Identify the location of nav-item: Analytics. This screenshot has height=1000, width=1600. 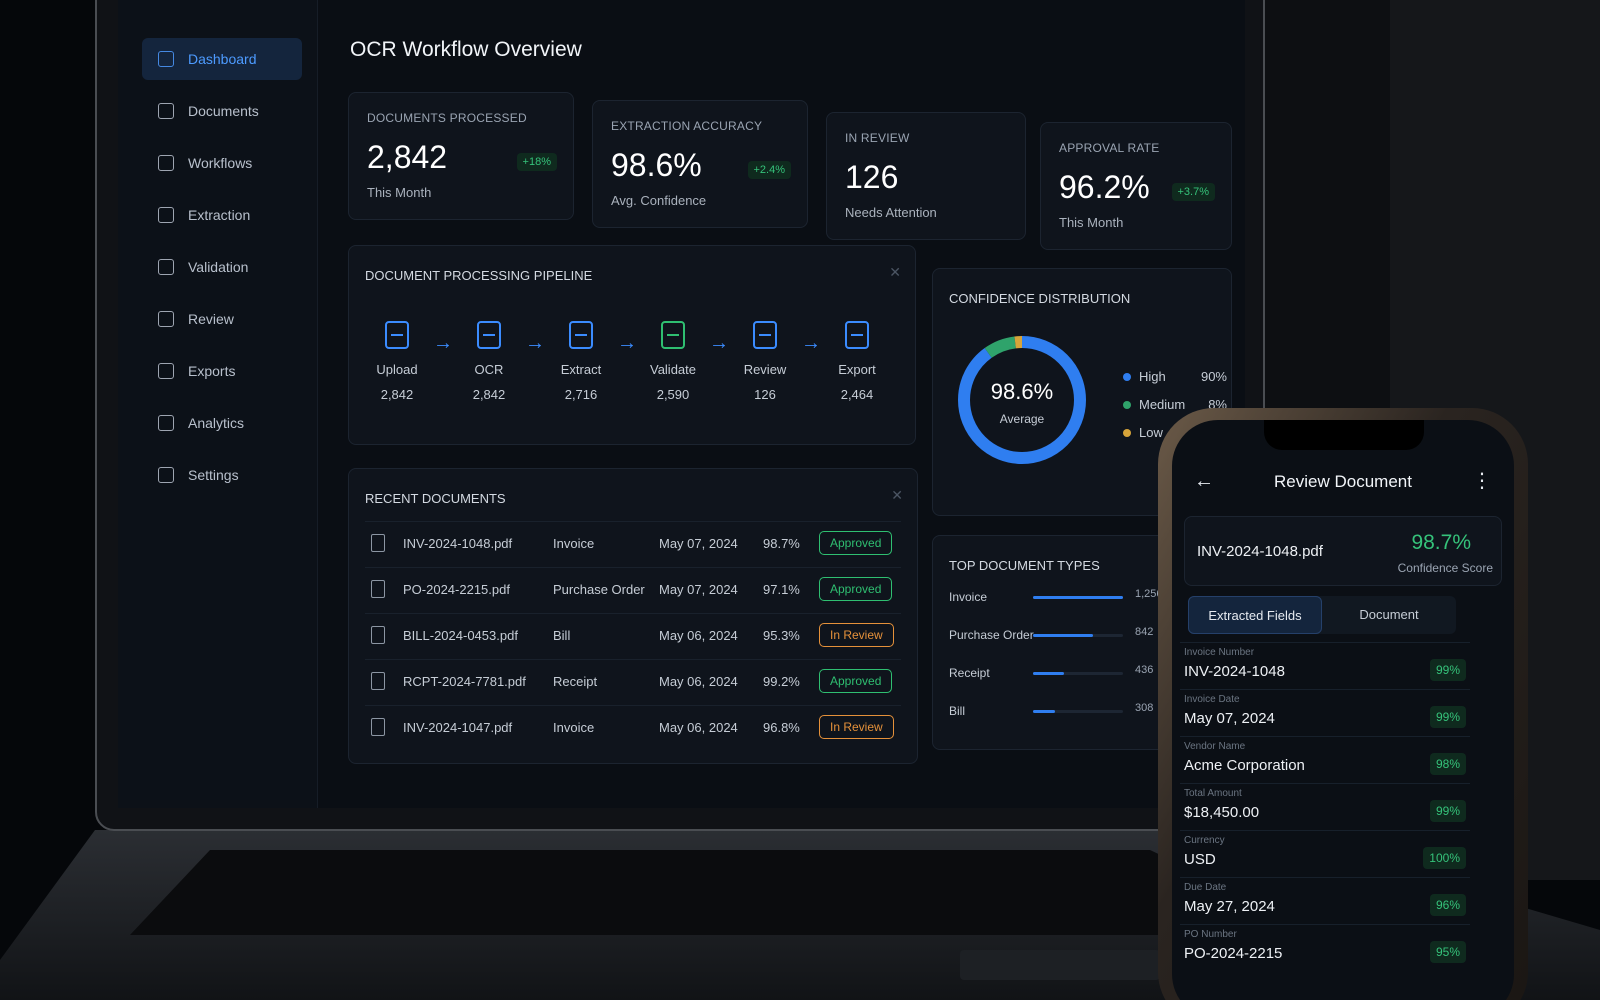
(222, 423).